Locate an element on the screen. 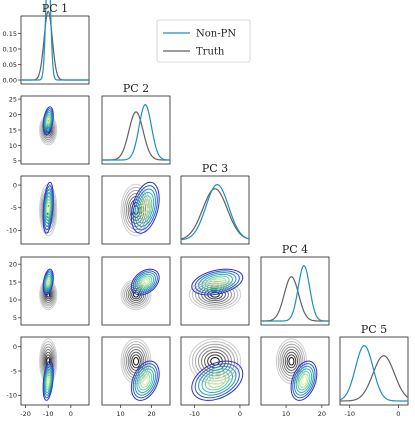 This screenshot has width=415, height=426. density-curve-non-pn-pc2 is located at coordinates (136, 132).